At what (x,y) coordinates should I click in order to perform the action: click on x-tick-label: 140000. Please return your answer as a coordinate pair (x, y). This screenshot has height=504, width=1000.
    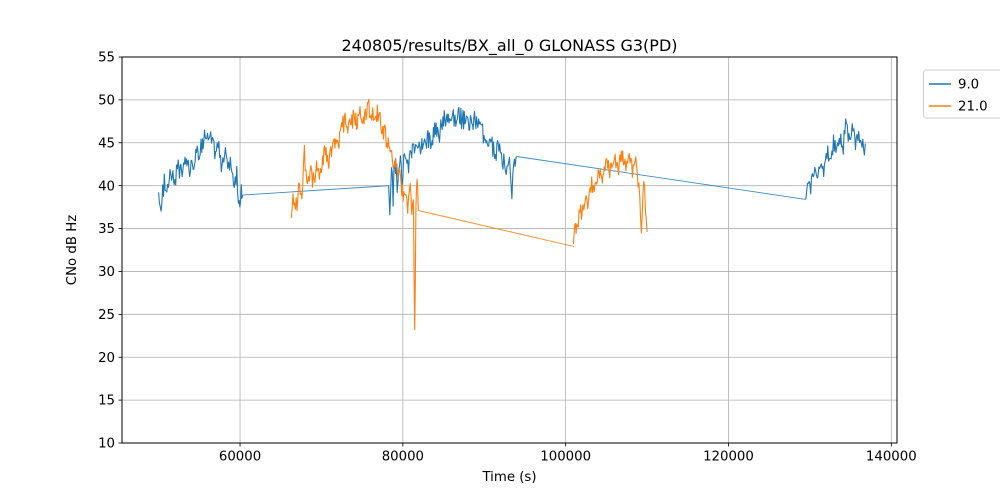
    Looking at the image, I should click on (891, 457).